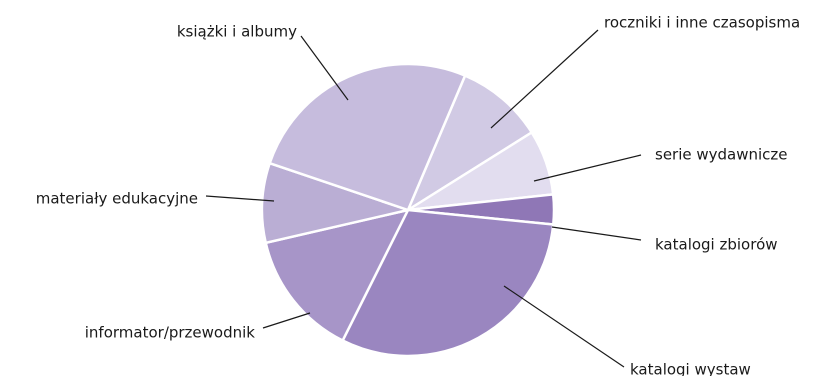 The width and height of the screenshot is (840, 376). Describe the element at coordinates (716, 245) in the screenshot. I see `label-katalogi-zbiorow: katalogi zbiorów` at that location.